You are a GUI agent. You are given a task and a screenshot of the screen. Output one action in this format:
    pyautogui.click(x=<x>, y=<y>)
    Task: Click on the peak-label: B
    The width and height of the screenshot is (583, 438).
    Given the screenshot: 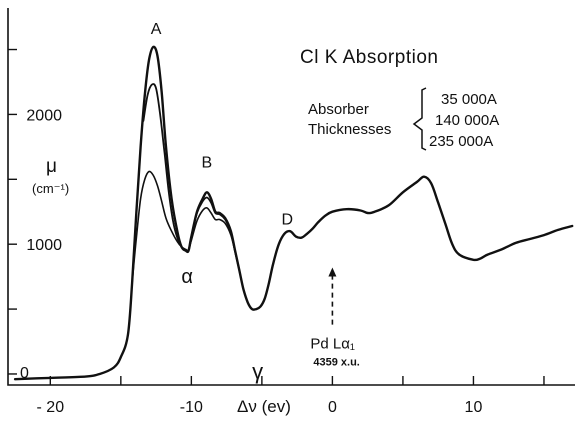 What is the action you would take?
    pyautogui.click(x=207, y=163)
    